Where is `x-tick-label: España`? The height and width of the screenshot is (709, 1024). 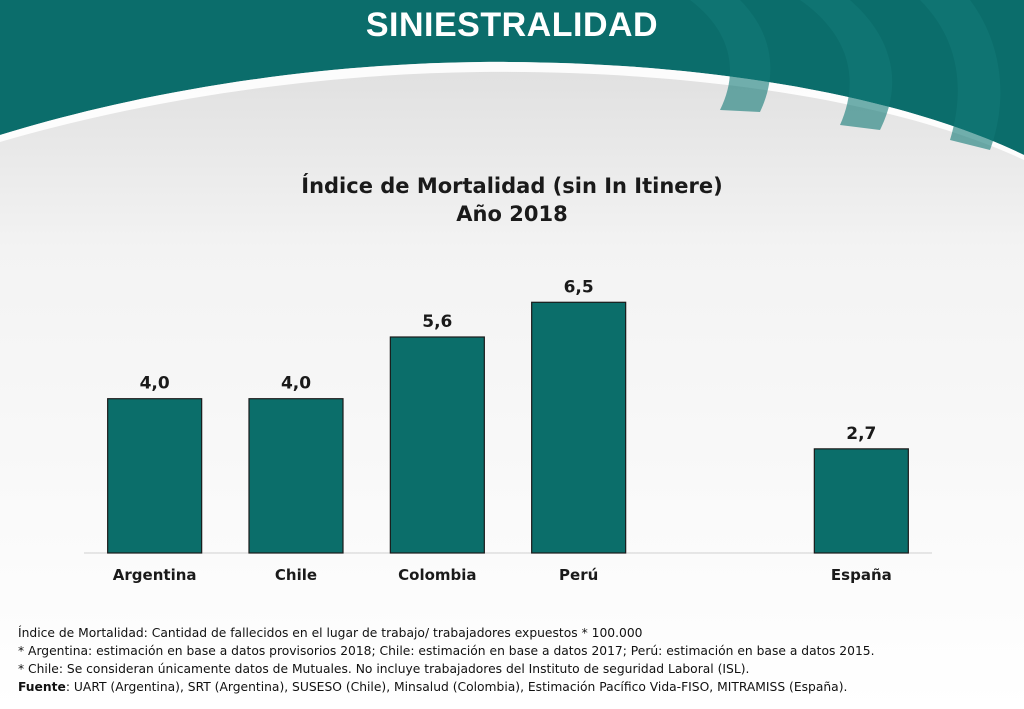
x-tick-label: España is located at coordinates (861, 575).